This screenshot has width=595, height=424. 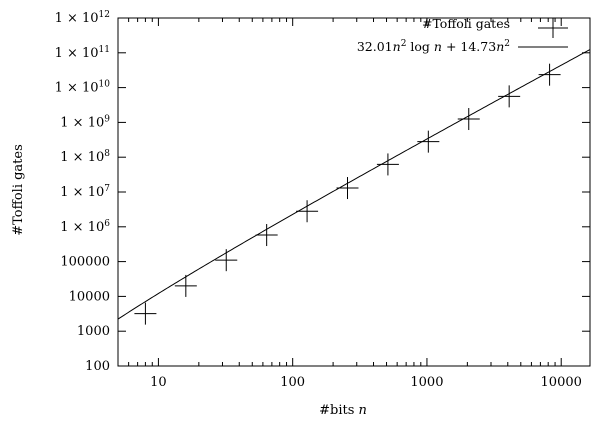 What do you see at coordinates (85, 122) in the screenshot?
I see `y-tick-label: 1 × 109` at bounding box center [85, 122].